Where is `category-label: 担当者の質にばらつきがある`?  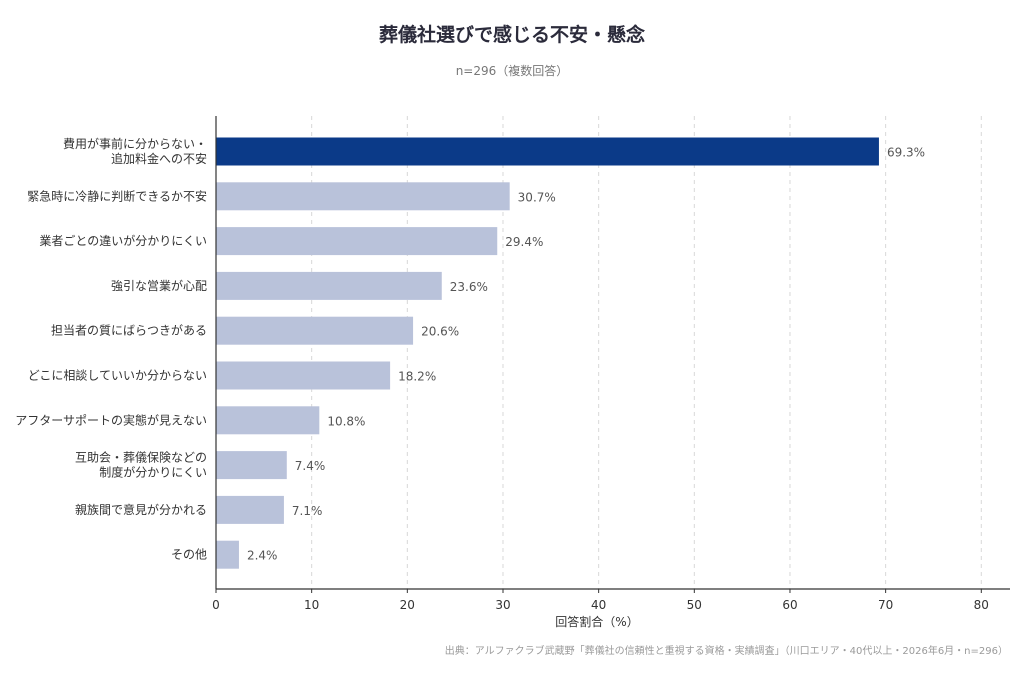
category-label: 担当者の質にばらつきがある is located at coordinates (129, 330).